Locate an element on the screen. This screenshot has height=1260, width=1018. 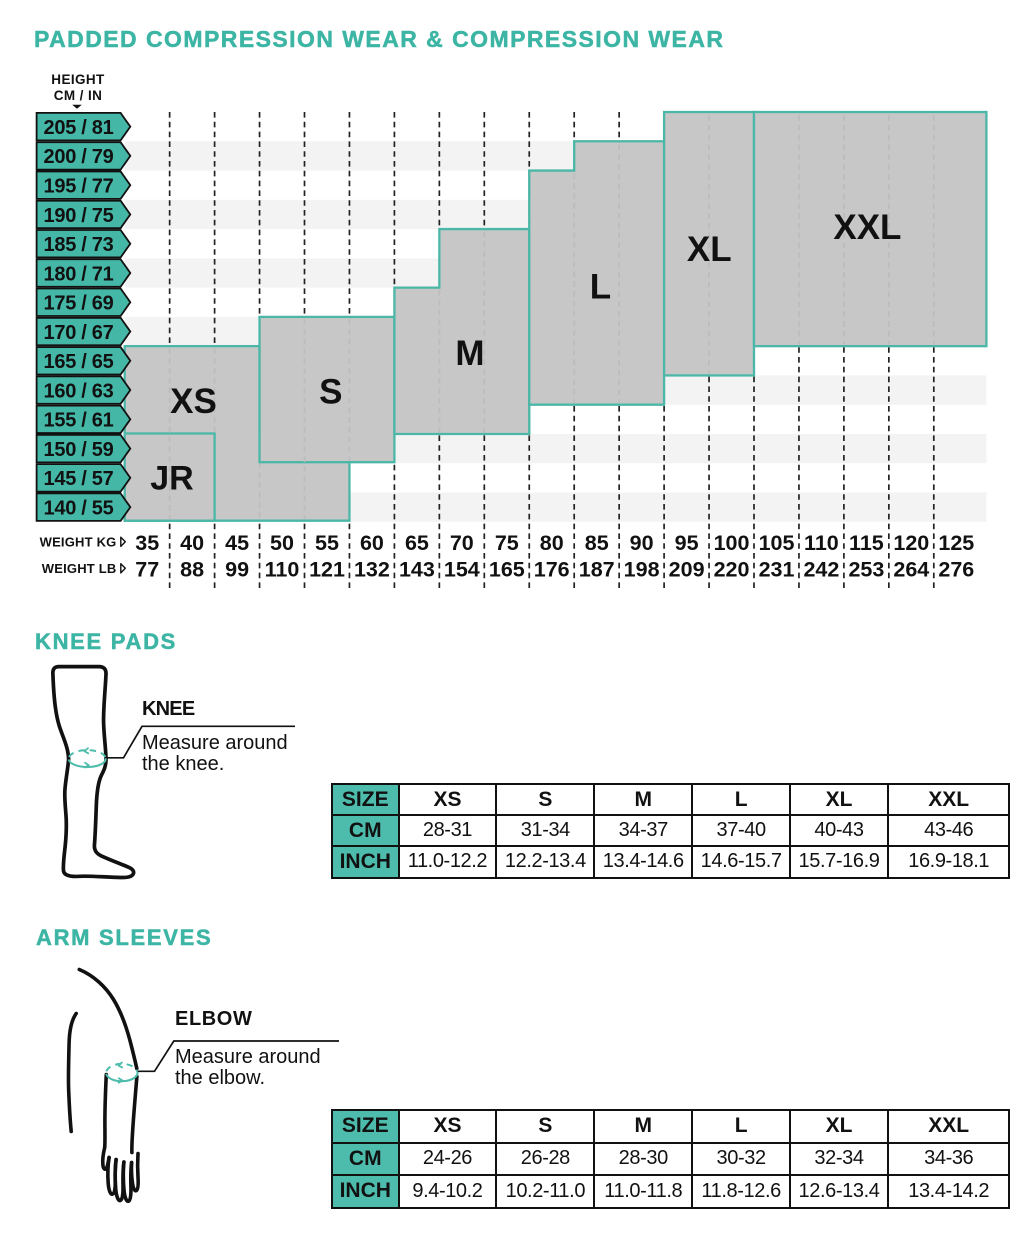
svg-text: 99 is located at coordinates (237, 569).